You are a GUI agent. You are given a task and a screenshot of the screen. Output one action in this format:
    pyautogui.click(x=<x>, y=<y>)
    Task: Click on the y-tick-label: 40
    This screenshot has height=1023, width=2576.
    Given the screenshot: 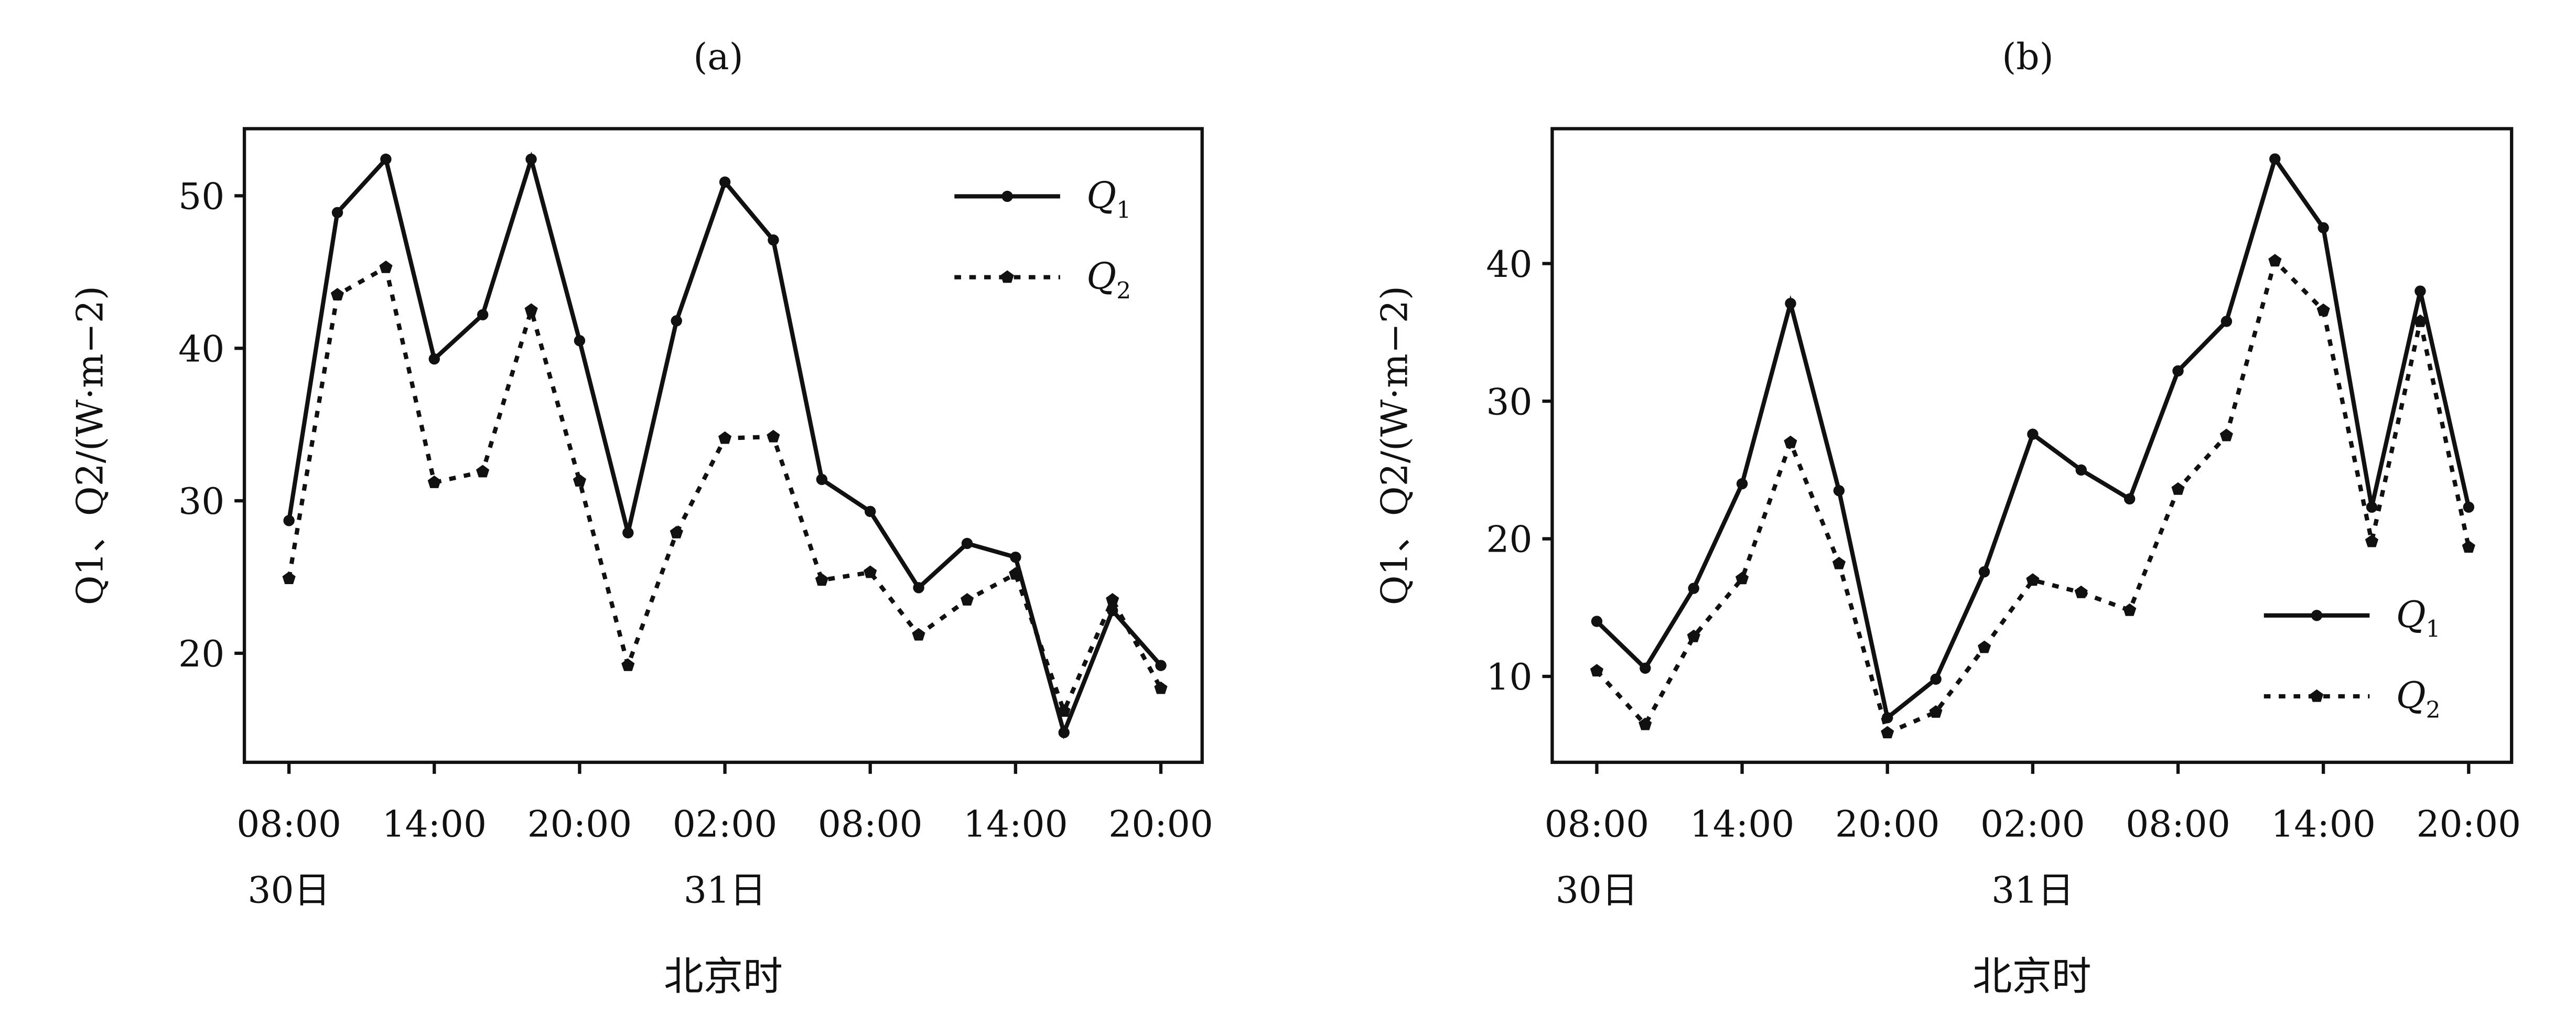 What is the action you would take?
    pyautogui.click(x=1509, y=265)
    